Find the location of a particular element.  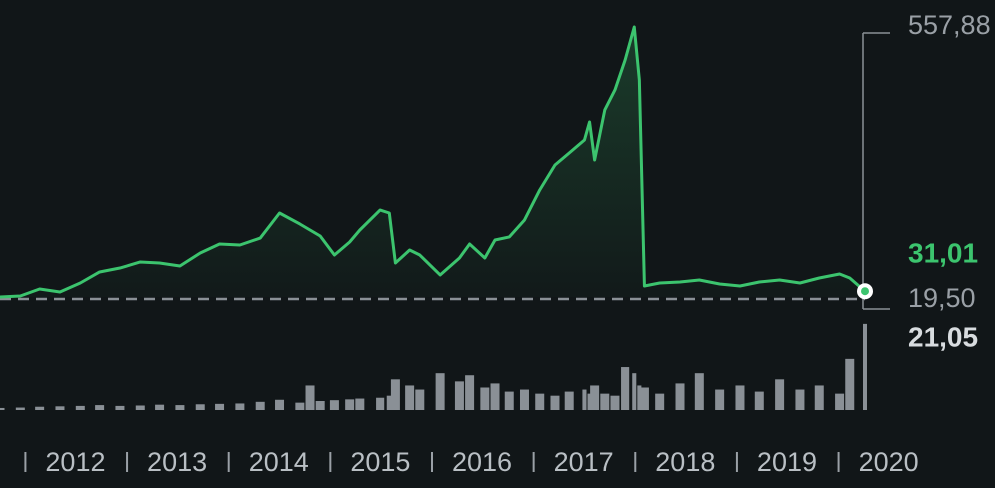

x-tick-label: 2020 is located at coordinates (889, 462).